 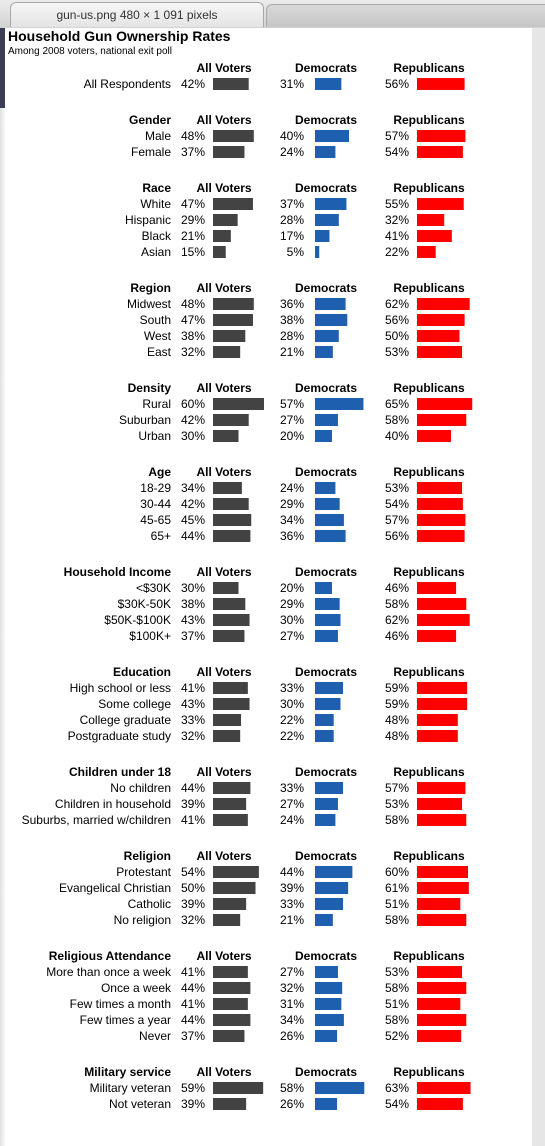 What do you see at coordinates (143, 872) in the screenshot?
I see `row-label: Protestant` at bounding box center [143, 872].